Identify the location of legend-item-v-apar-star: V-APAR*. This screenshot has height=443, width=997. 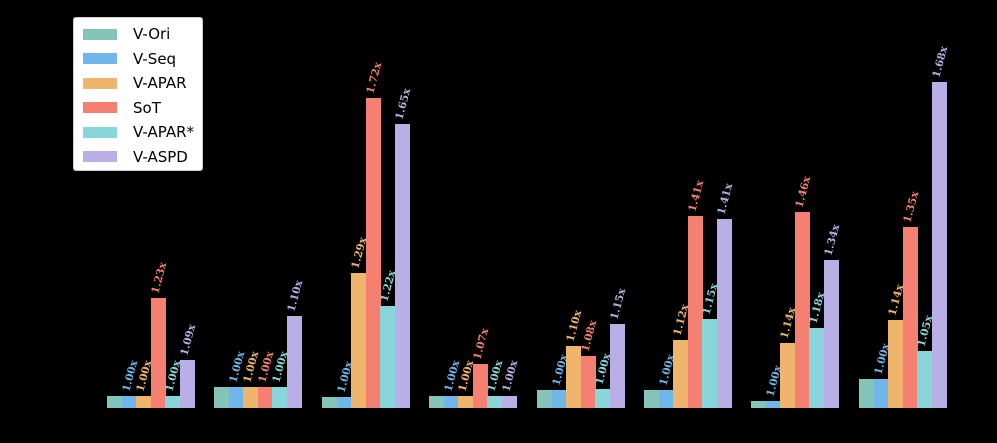
(138, 132).